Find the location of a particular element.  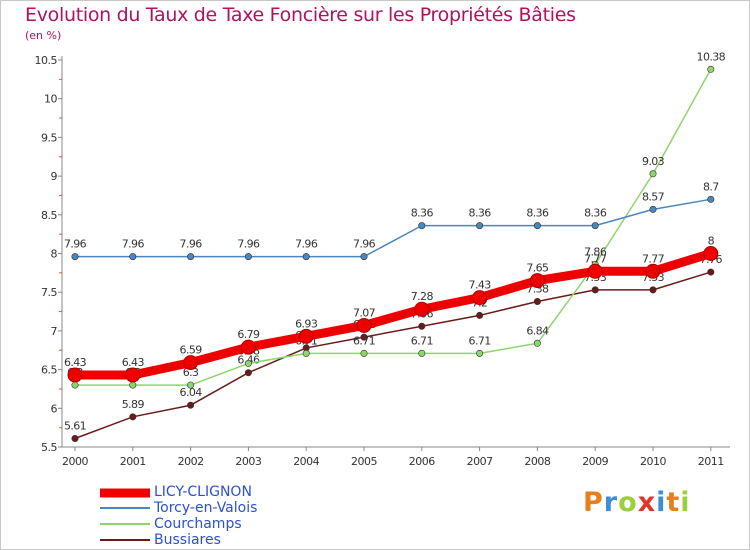

data-label-licy-clignon: 6.79 is located at coordinates (248, 334).